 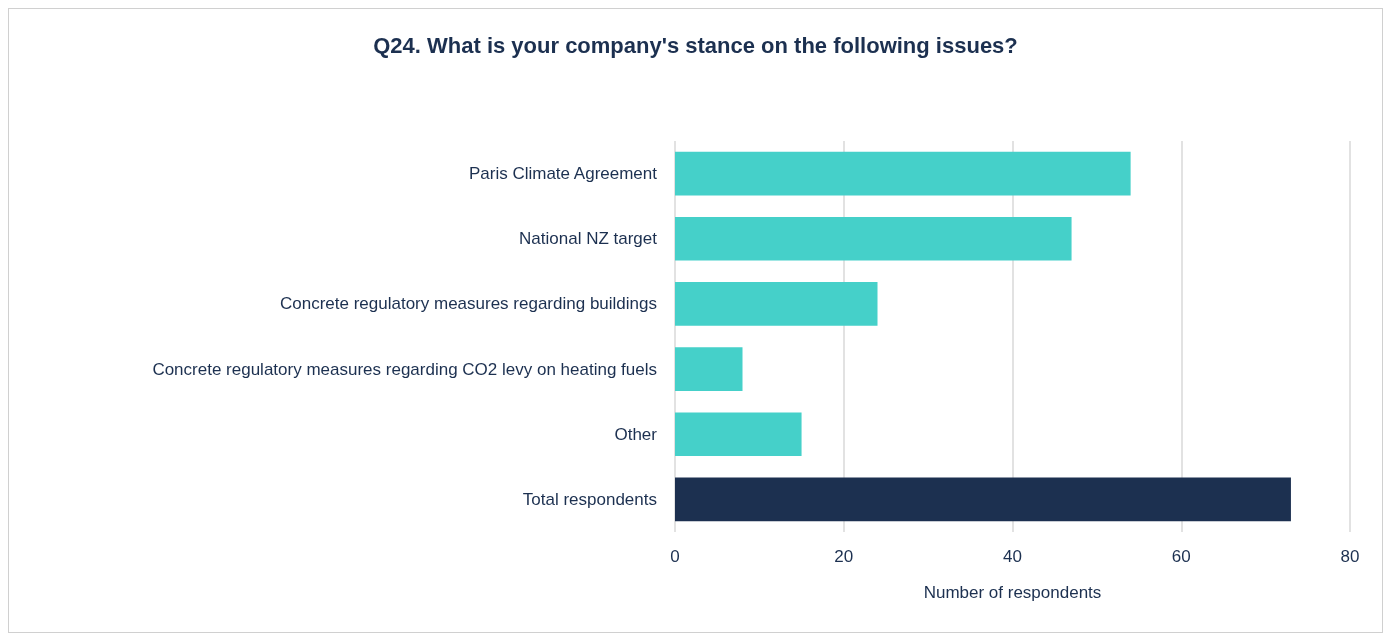 I want to click on y-tick-label: Concrete regulatory measures regarding buildings, so click(x=468, y=304).